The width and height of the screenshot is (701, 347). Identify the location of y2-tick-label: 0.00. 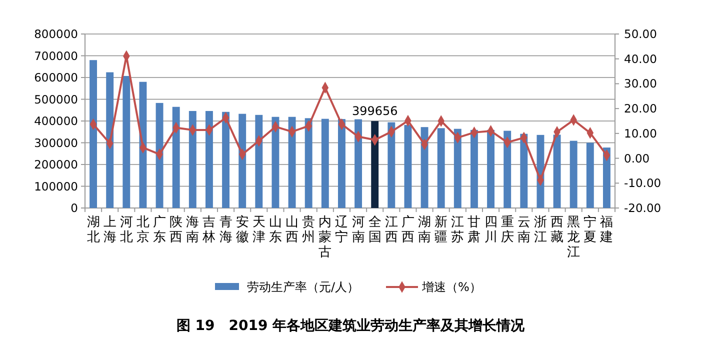
(637, 158).